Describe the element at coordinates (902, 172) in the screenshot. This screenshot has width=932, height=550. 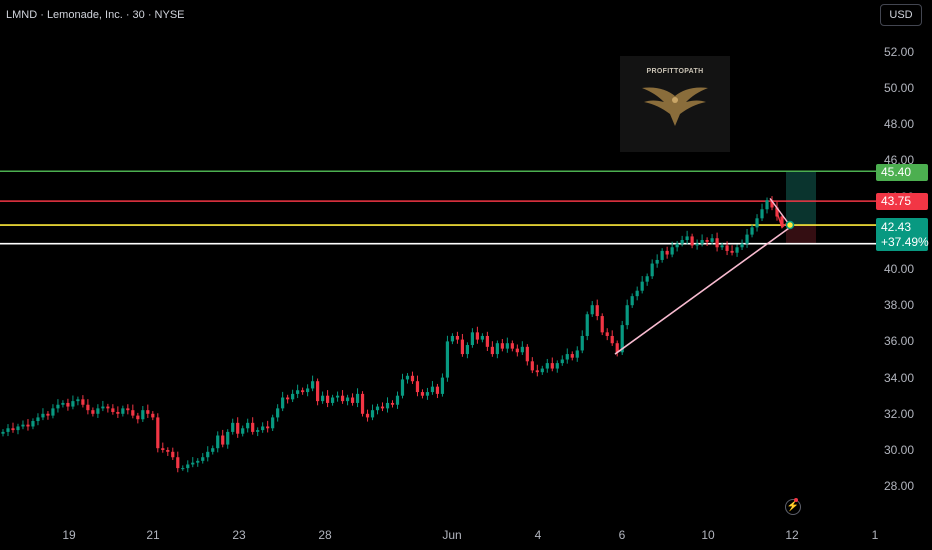
I see `target-price-tag: 45.40` at that location.